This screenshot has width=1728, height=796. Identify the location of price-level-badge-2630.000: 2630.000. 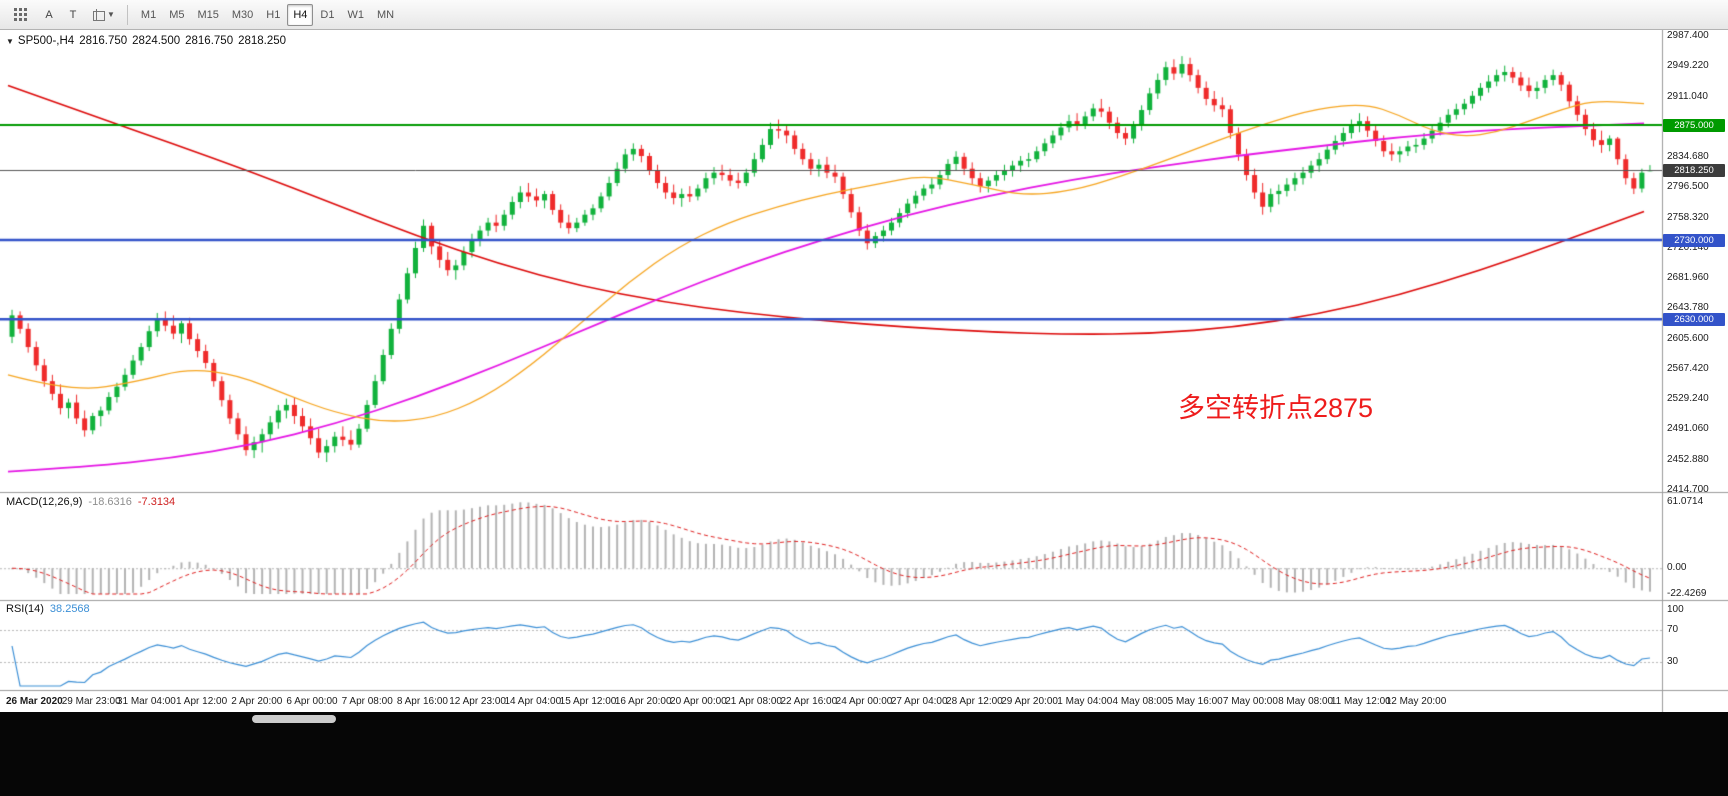
(1694, 319).